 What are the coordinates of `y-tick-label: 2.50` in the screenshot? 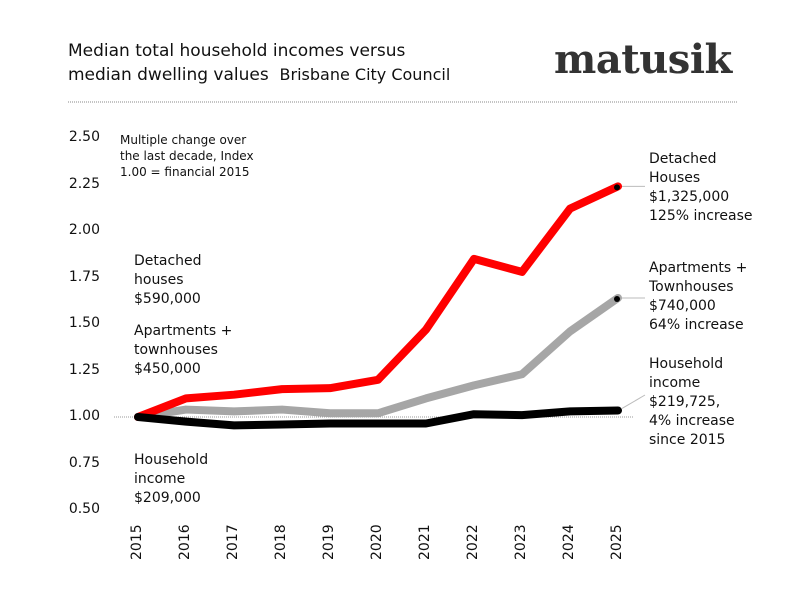 It's located at (84, 137).